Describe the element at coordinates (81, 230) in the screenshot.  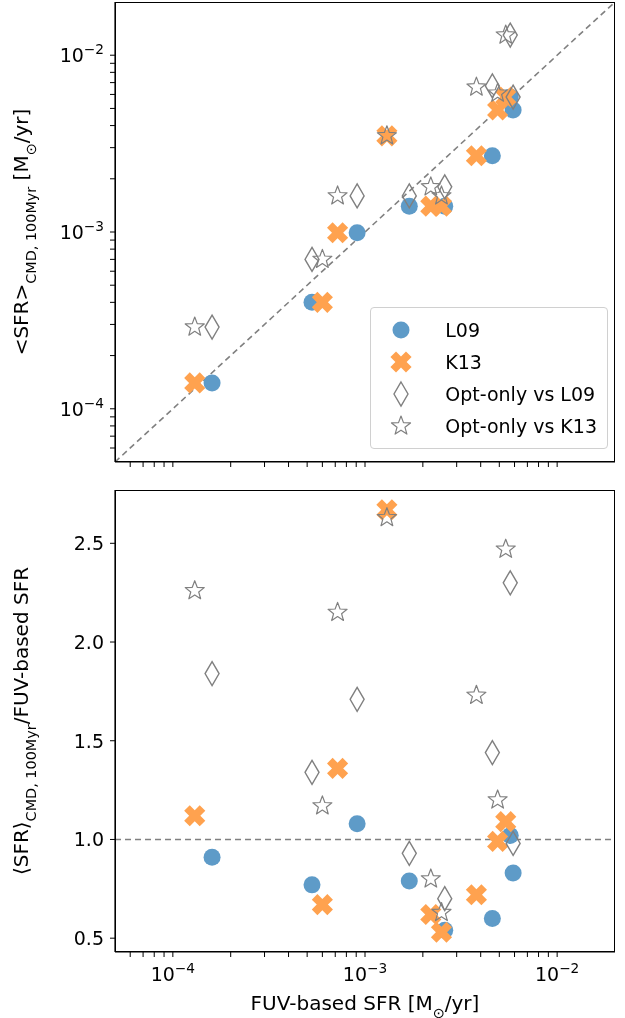
I see `y-tick-label: 10$^{−3}$` at that location.